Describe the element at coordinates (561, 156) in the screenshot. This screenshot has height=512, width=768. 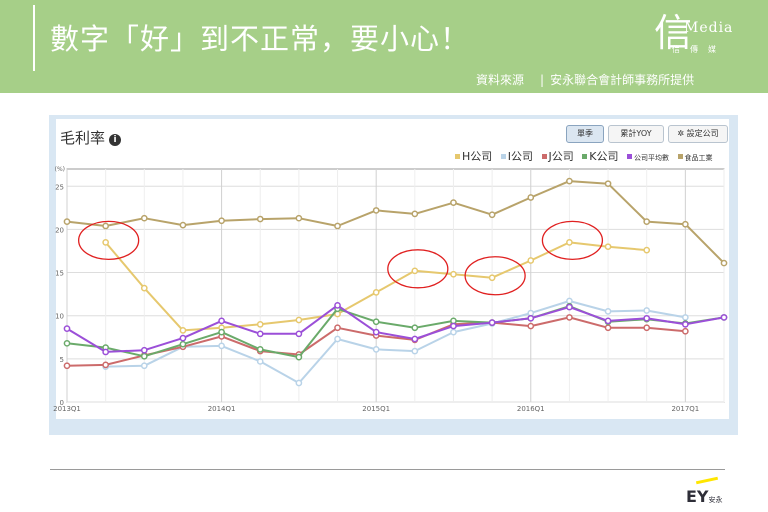
I see `legend-label: J公司` at that location.